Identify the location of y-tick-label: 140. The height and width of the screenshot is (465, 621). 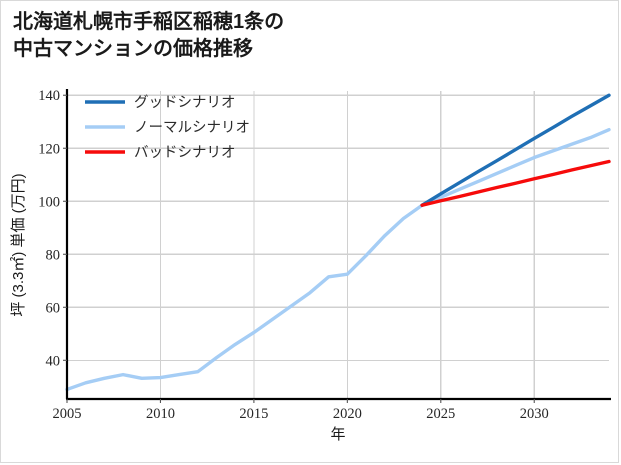
(49, 96).